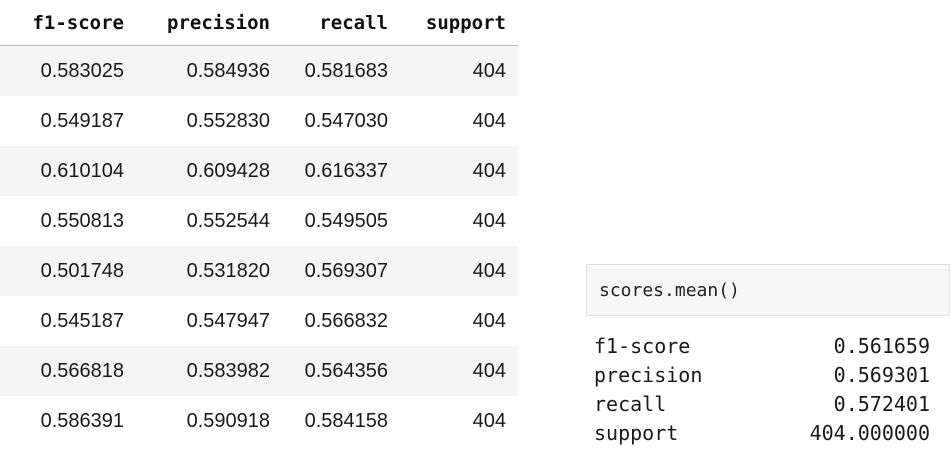 This screenshot has height=468, width=950. What do you see at coordinates (881, 404) in the screenshot?
I see `output-value: 0.572401` at bounding box center [881, 404].